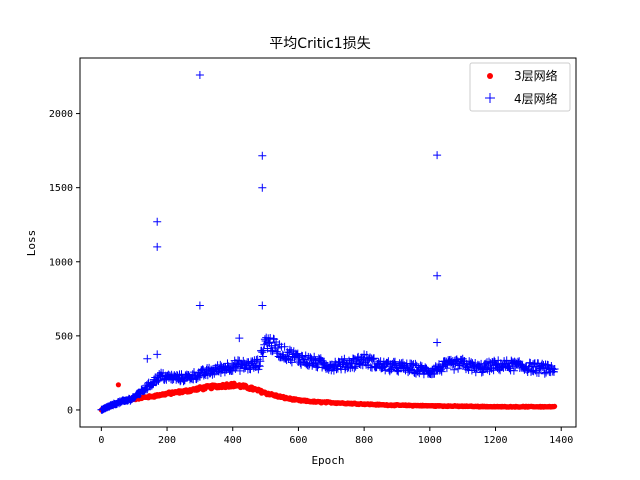 The height and width of the screenshot is (480, 640). Describe the element at coordinates (490, 98) in the screenshot. I see `legend-marker-4-layer` at that location.